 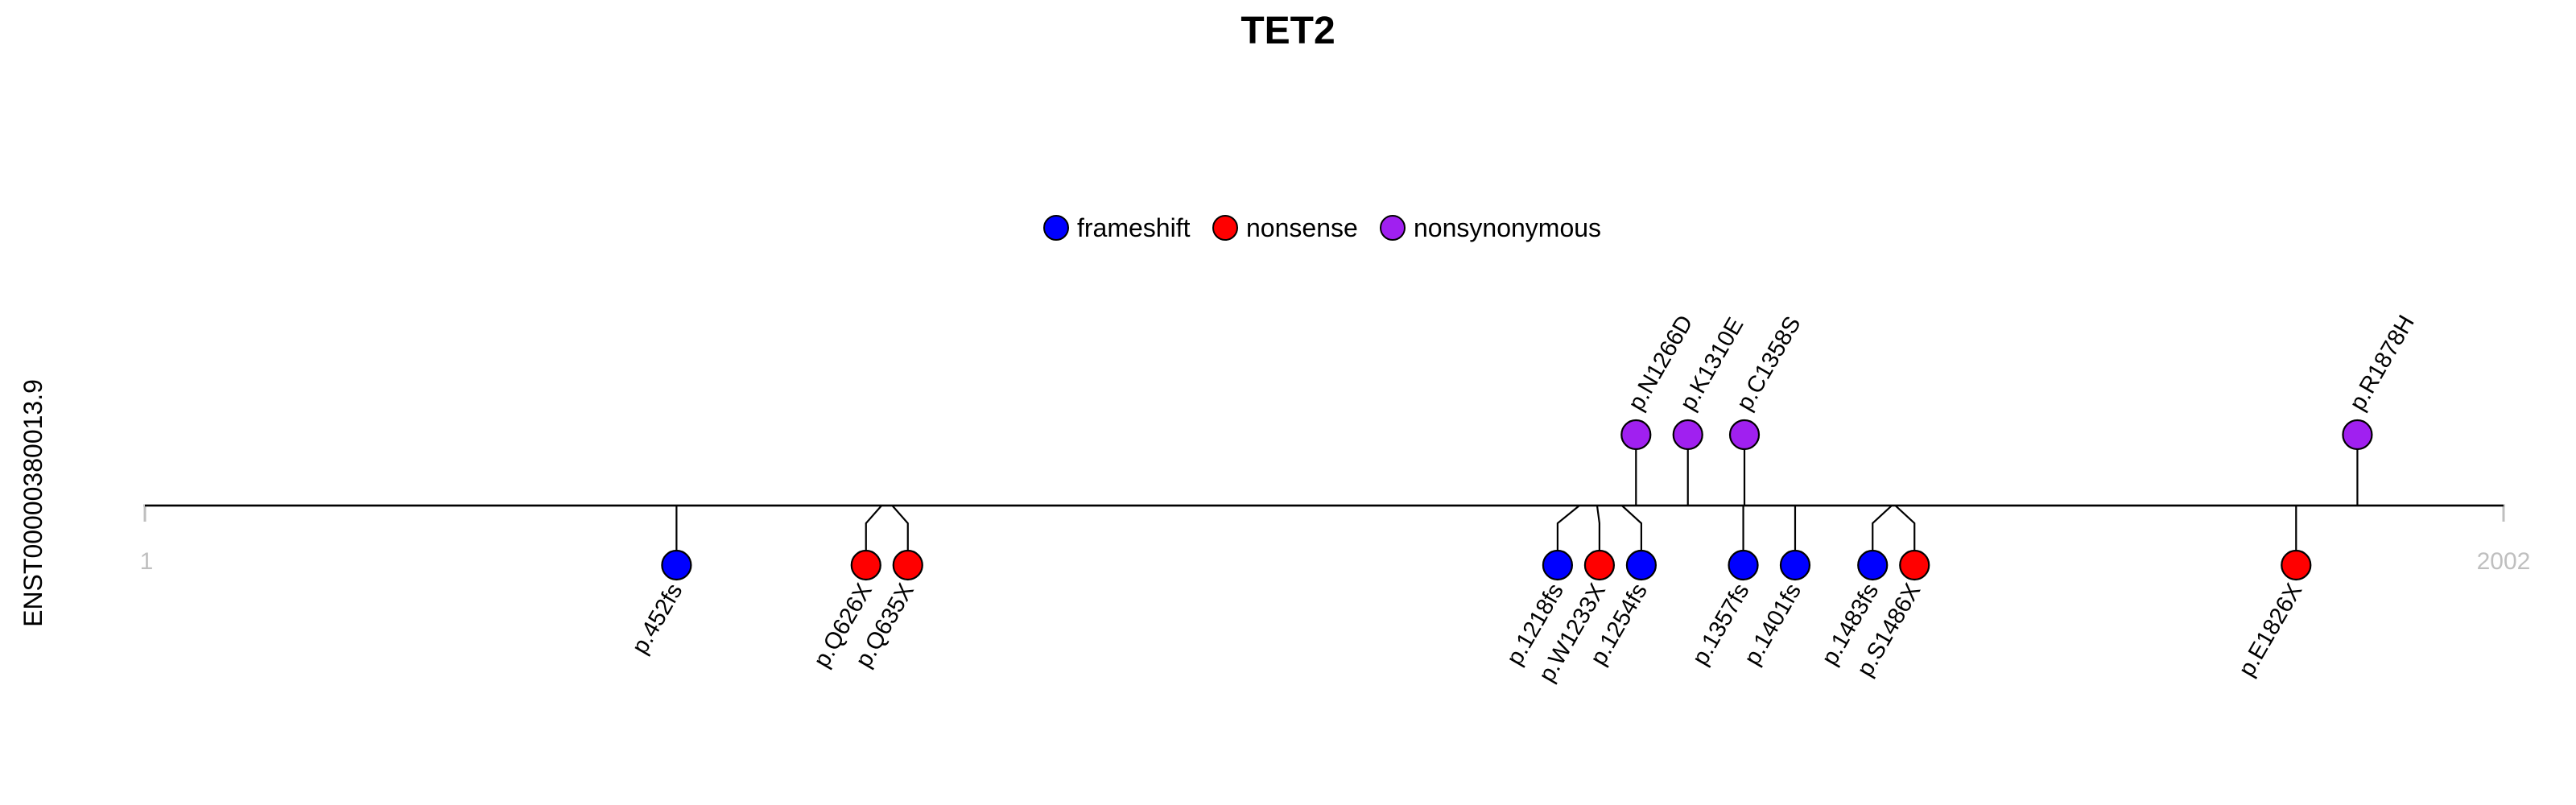 I want to click on mutation-dot-p-k1310e, so click(x=1688, y=435).